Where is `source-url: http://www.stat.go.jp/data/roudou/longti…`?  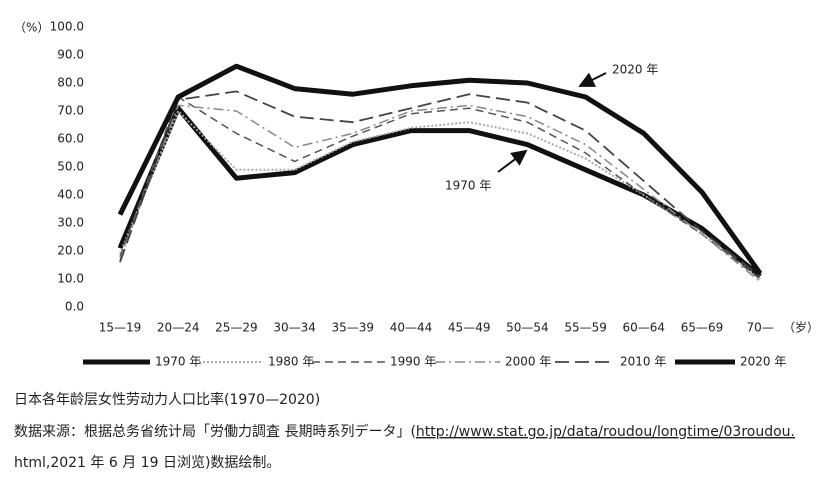 source-url: http://www.stat.go.jp/data/roudou/longti… is located at coordinates (605, 432).